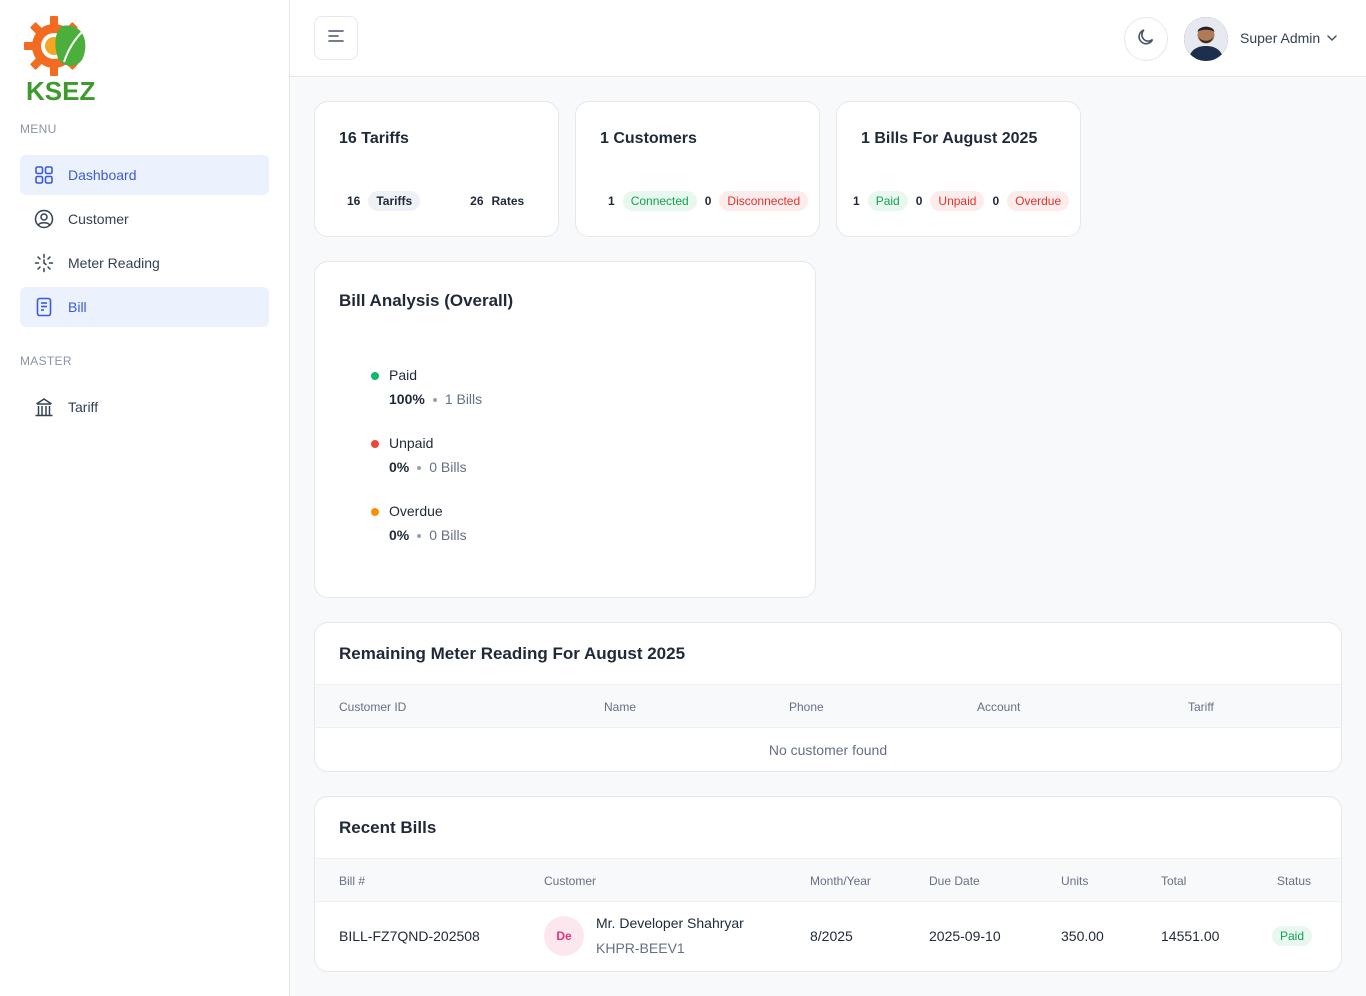 Image resolution: width=1366 pixels, height=996 pixels. What do you see at coordinates (1201, 707) in the screenshot?
I see `column-header: Tariff` at bounding box center [1201, 707].